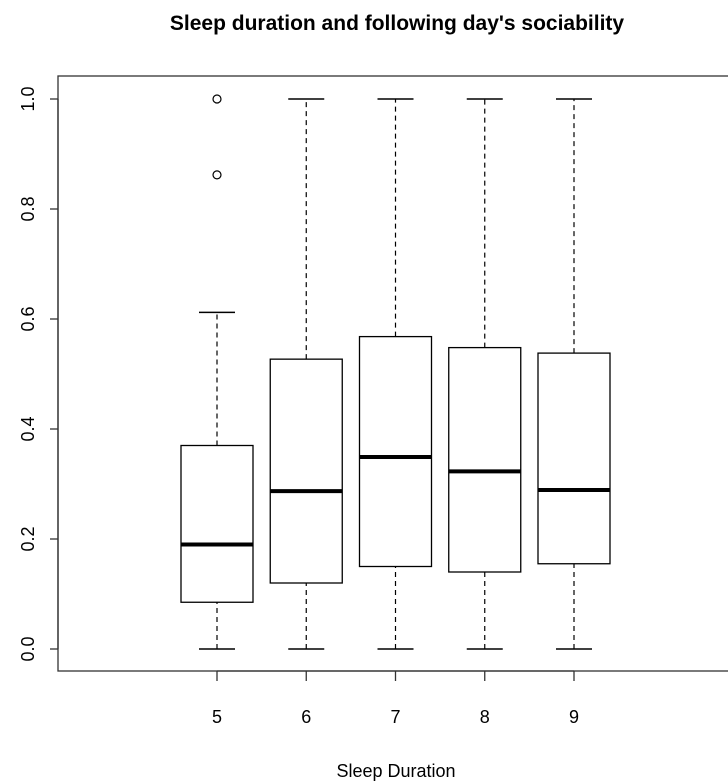  Describe the element at coordinates (395, 698) in the screenshot. I see `x-axis: 5 6 7 8 9` at that location.